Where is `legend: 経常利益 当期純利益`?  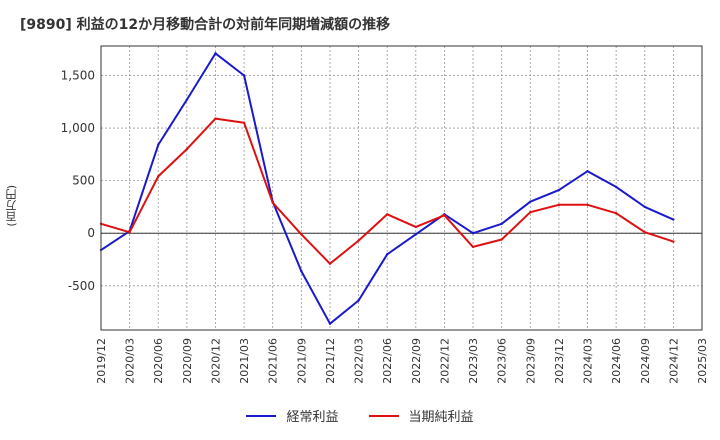
legend: 経常利益 当期純利益 is located at coordinates (360, 415).